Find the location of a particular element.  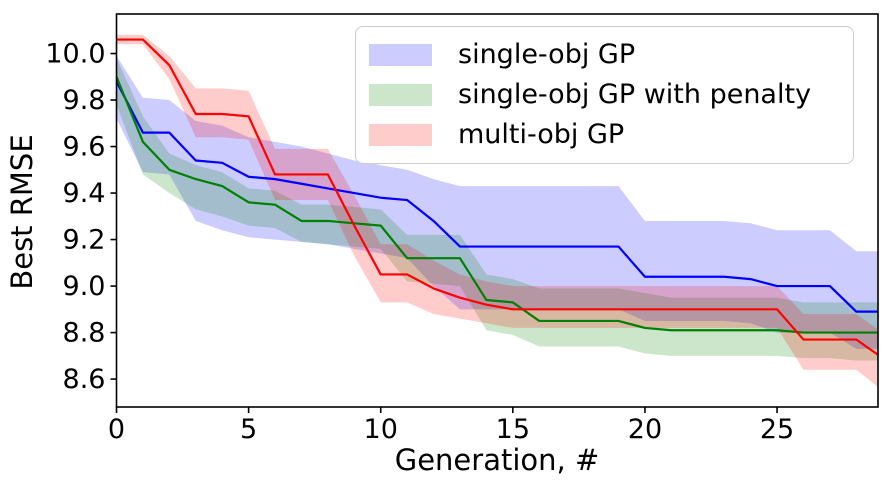

legend-label-single-obj-gp: single-obj GP is located at coordinates (547, 54).